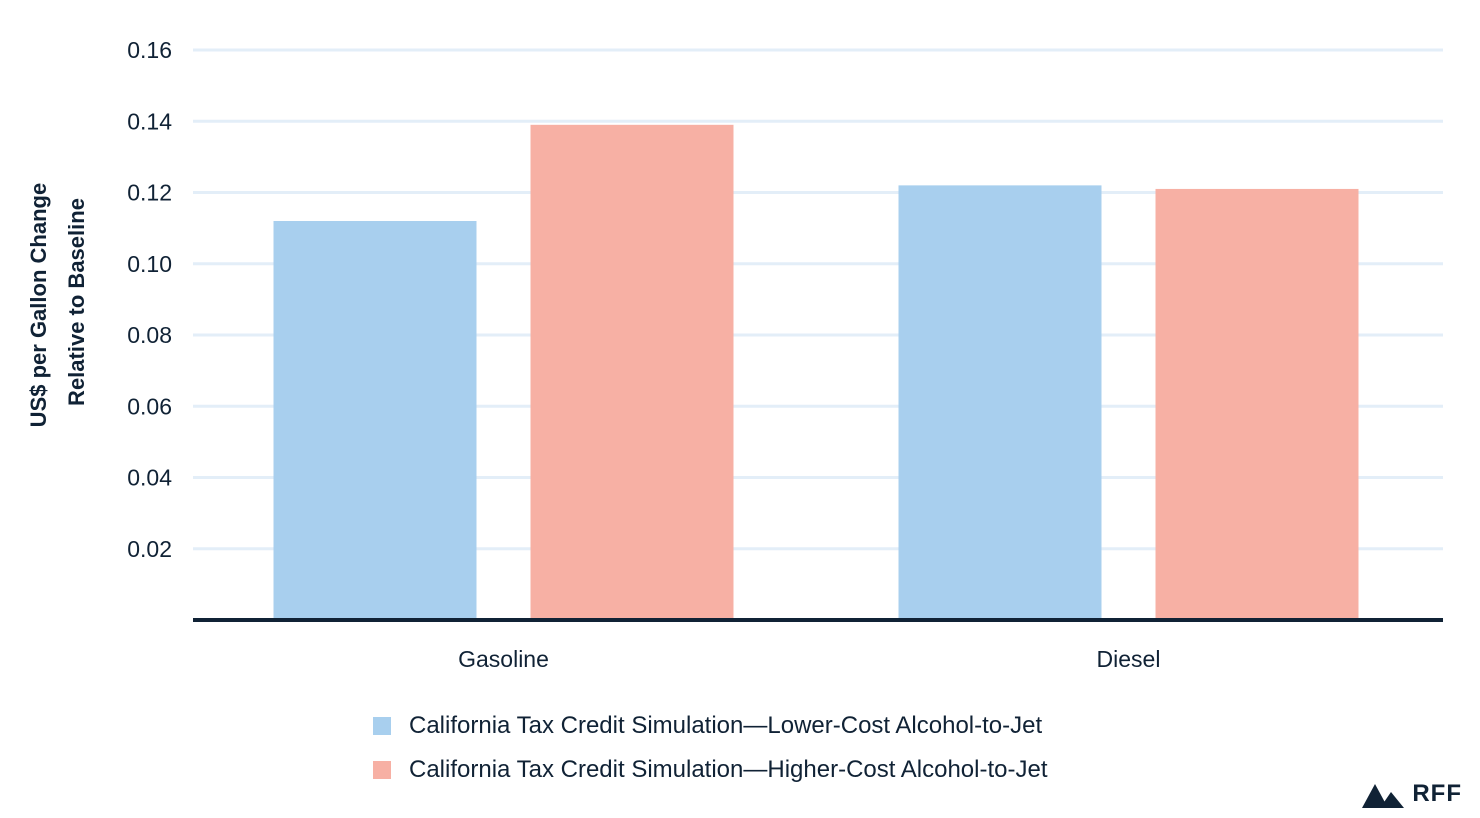 The image size is (1480, 818). I want to click on y-tick-label: 0.02, so click(149, 549).